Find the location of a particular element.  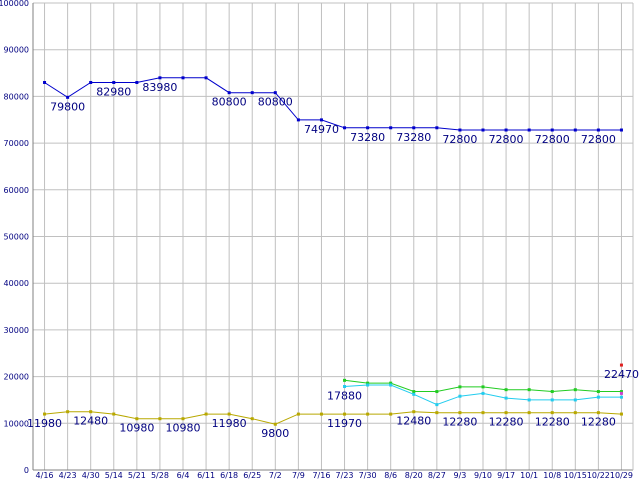

x-tick-label: 6/11 is located at coordinates (206, 475).